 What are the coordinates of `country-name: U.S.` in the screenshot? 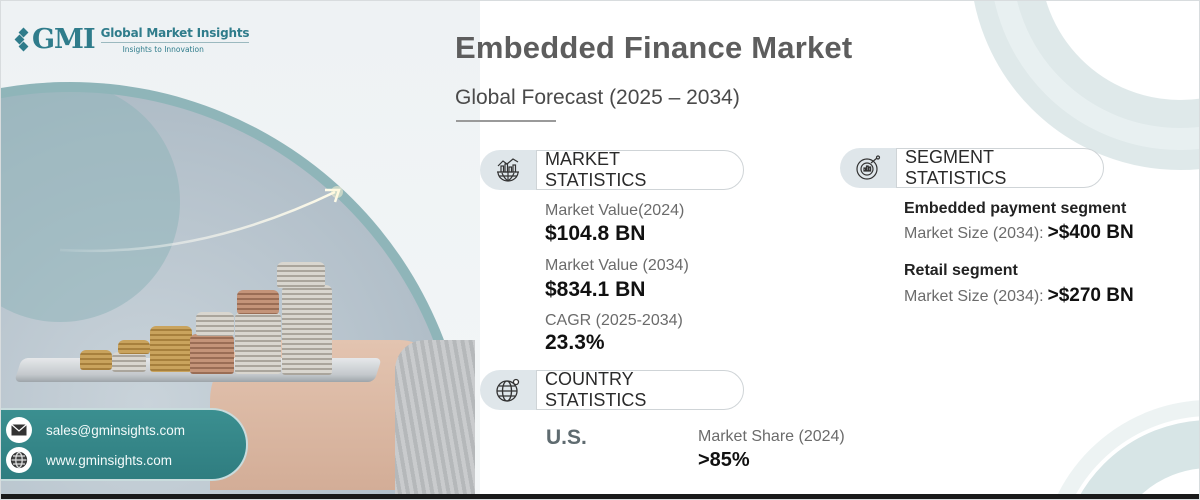 It's located at (566, 437).